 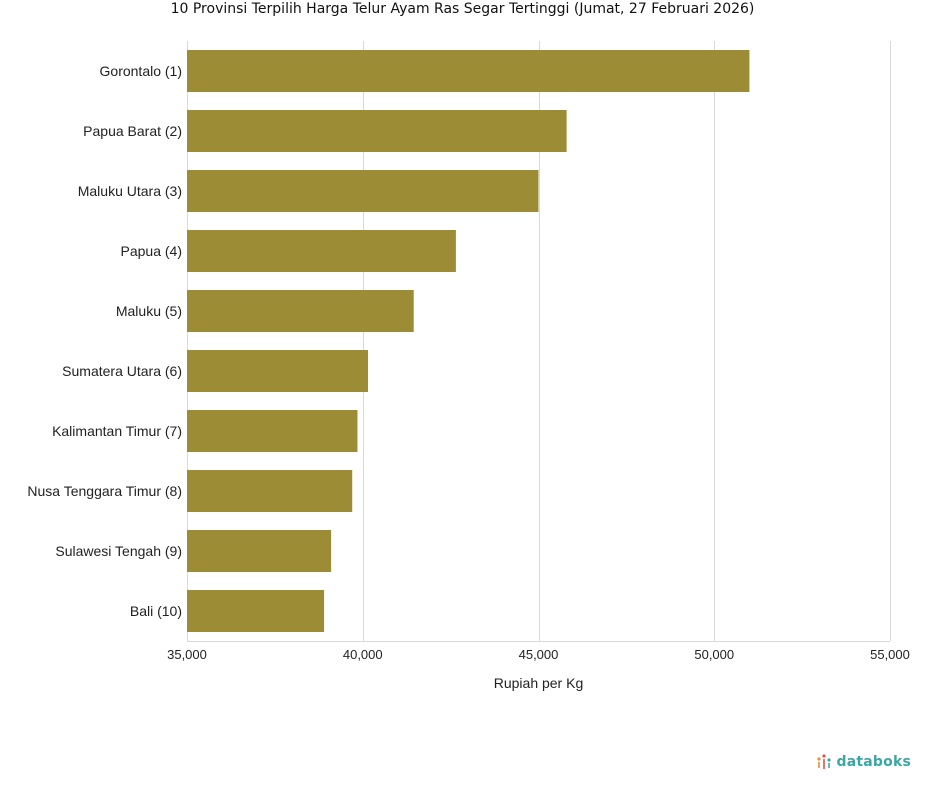 I want to click on y-tick-label: Maluku Utara (3), so click(x=130, y=191).